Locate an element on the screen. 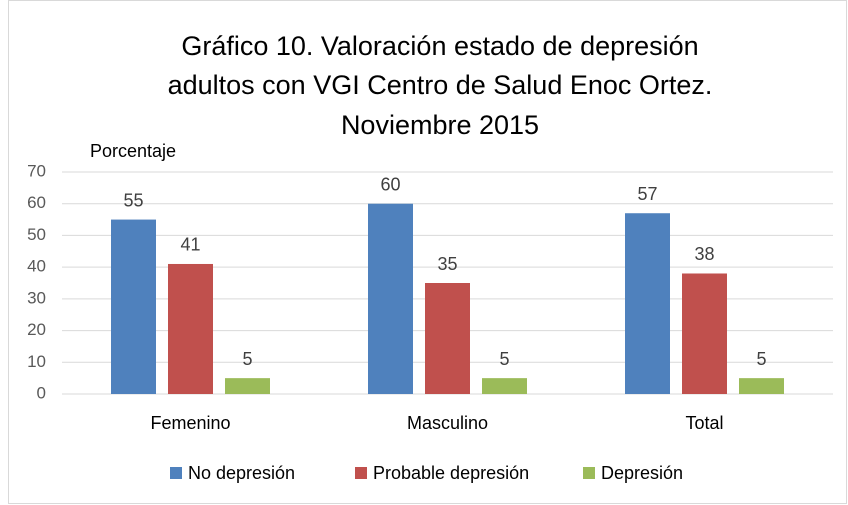 This screenshot has height=505, width=848. y-tick-label: 50 is located at coordinates (36, 234).